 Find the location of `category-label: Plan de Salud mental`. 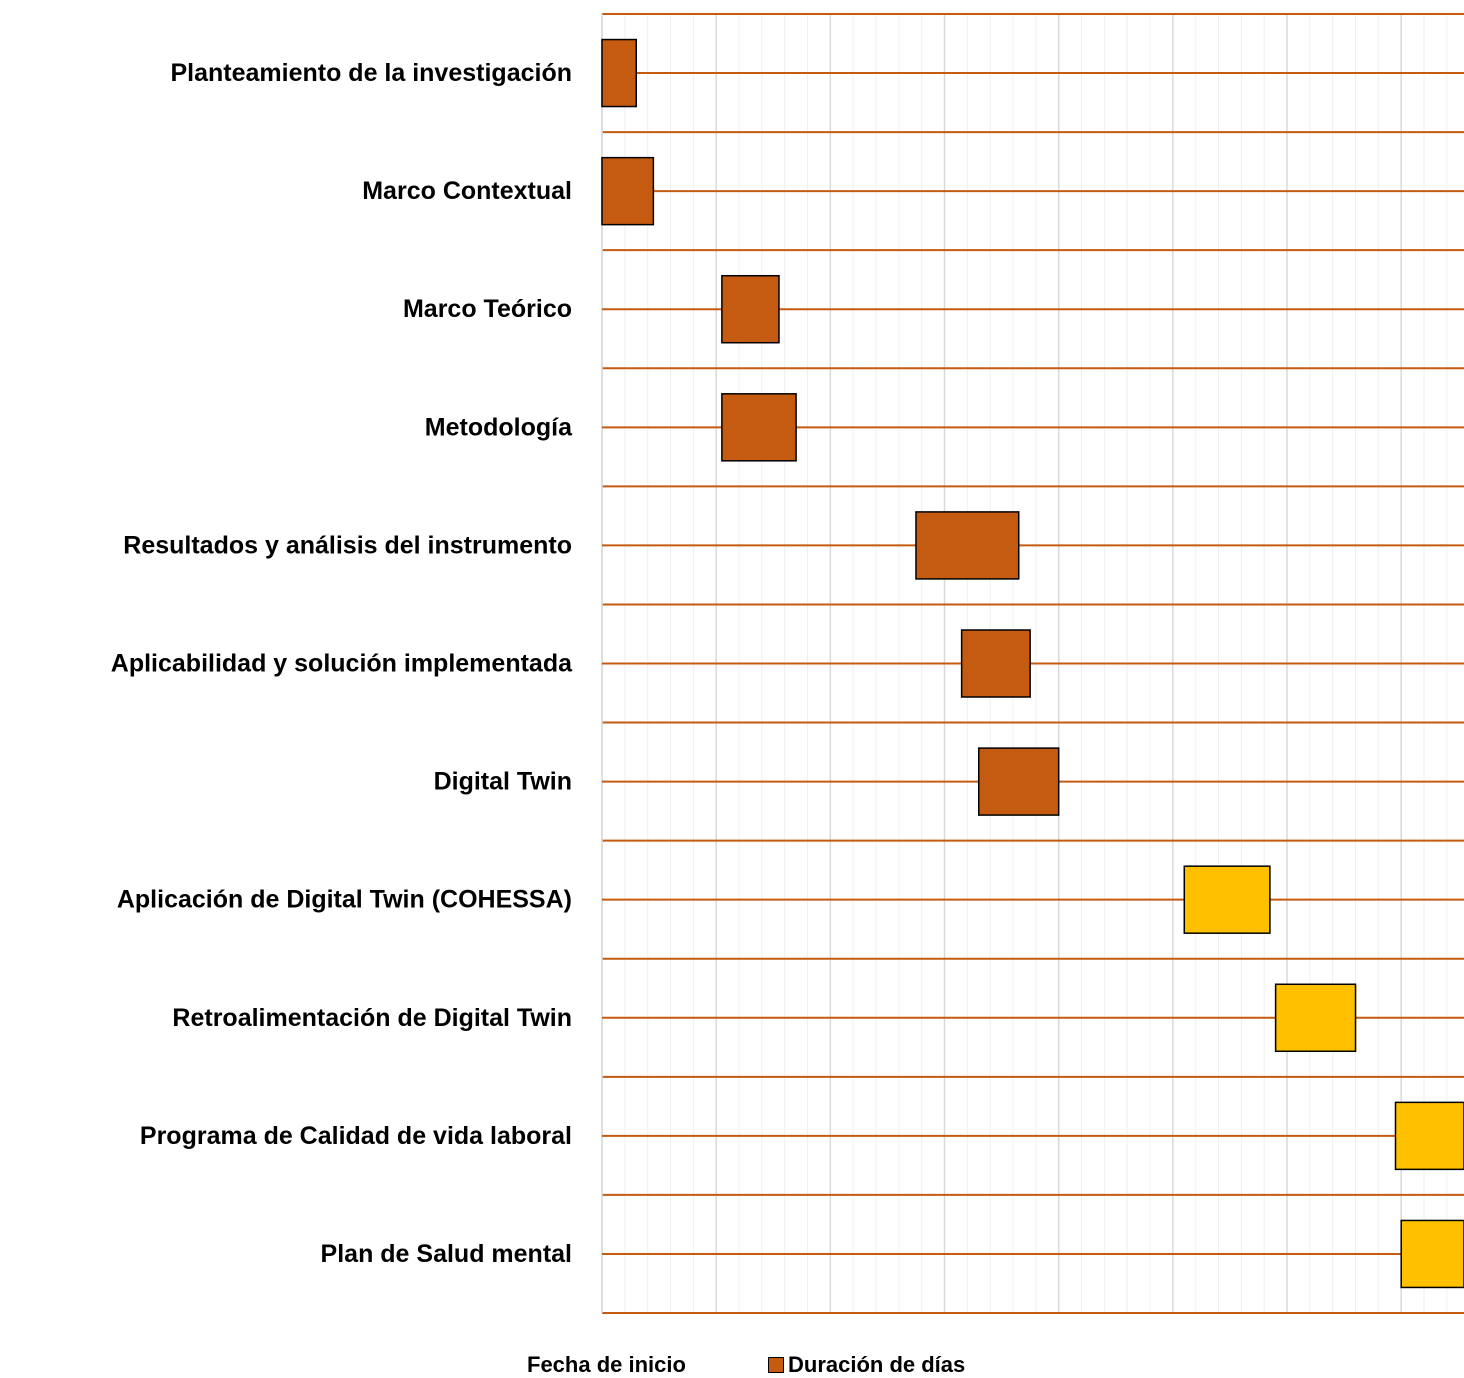

category-label: Plan de Salud mental is located at coordinates (446, 1254).